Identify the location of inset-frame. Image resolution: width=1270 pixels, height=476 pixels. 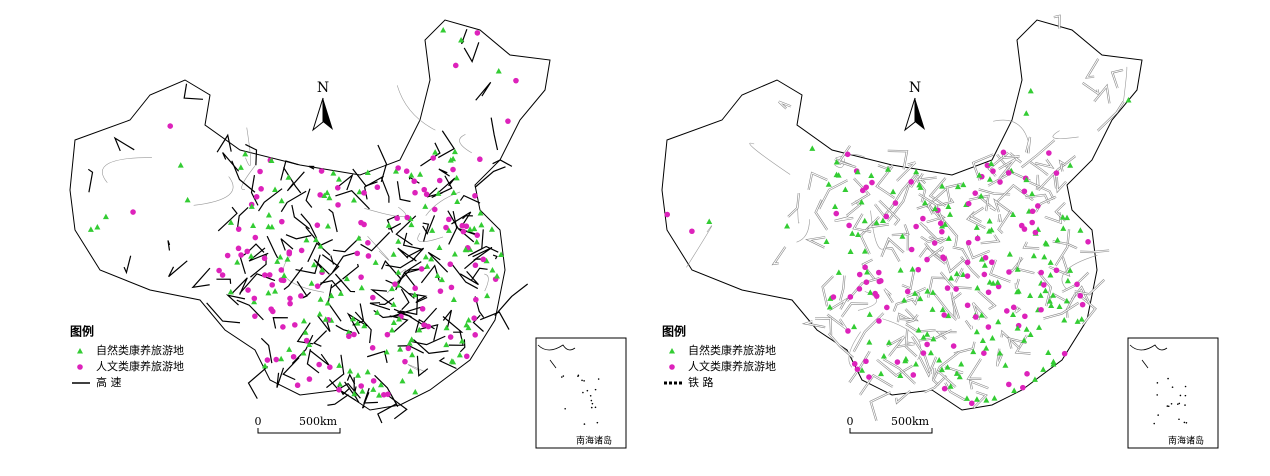
(1173, 393).